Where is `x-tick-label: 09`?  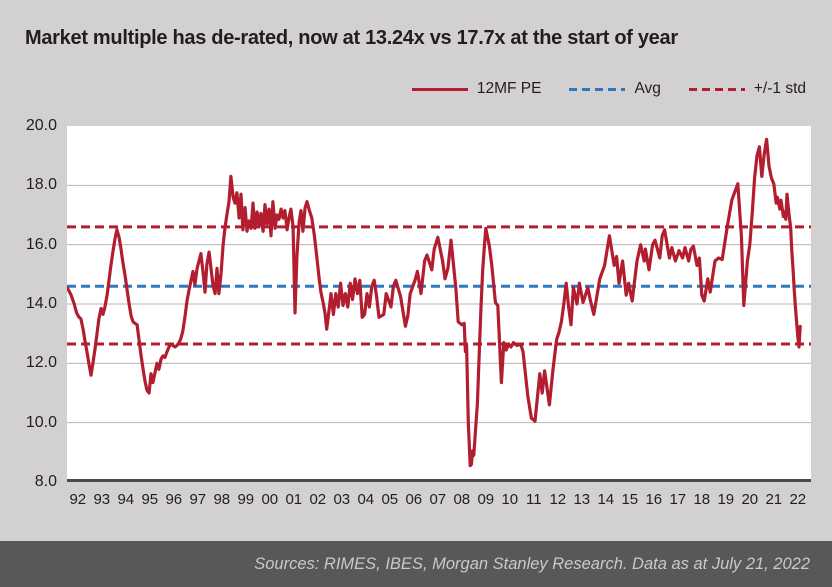 x-tick-label: 09 is located at coordinates (486, 499).